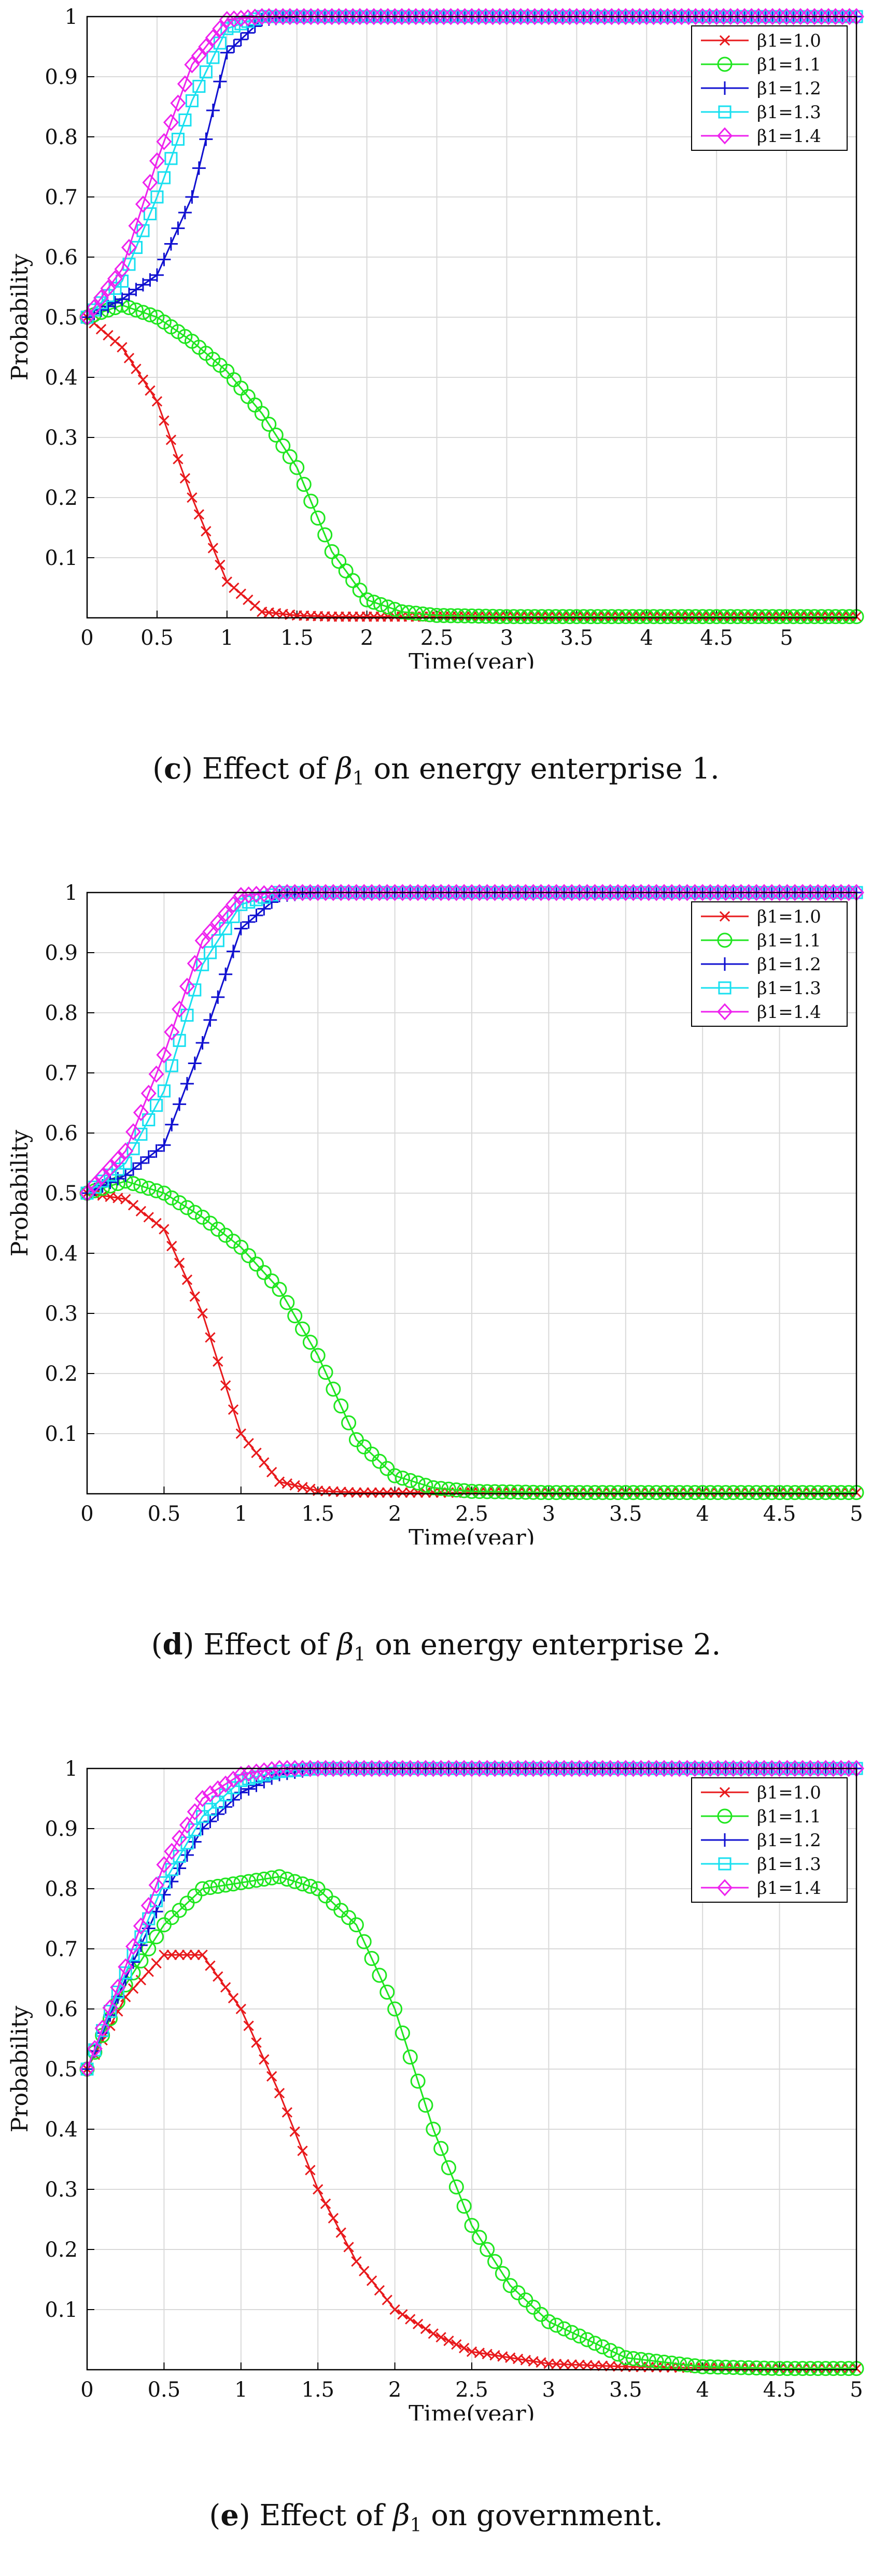 This screenshot has height=2576, width=872. What do you see at coordinates (61, 258) in the screenshot?
I see `y-tick-label: 0.6` at bounding box center [61, 258].